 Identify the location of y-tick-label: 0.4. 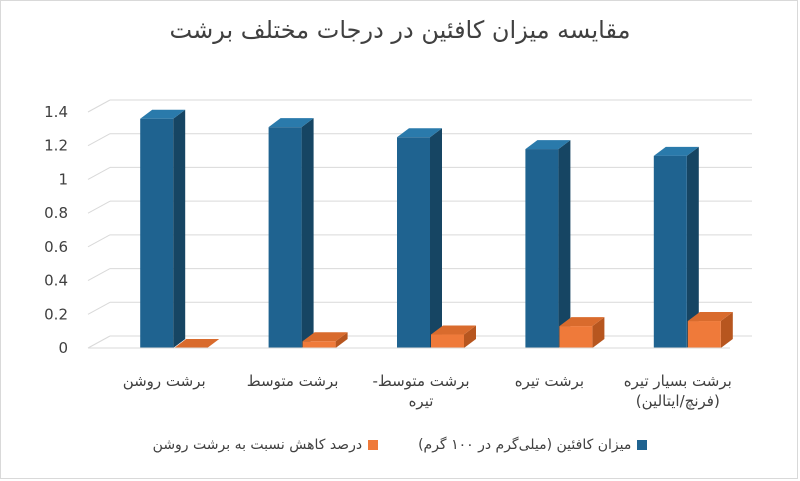
(56, 281).